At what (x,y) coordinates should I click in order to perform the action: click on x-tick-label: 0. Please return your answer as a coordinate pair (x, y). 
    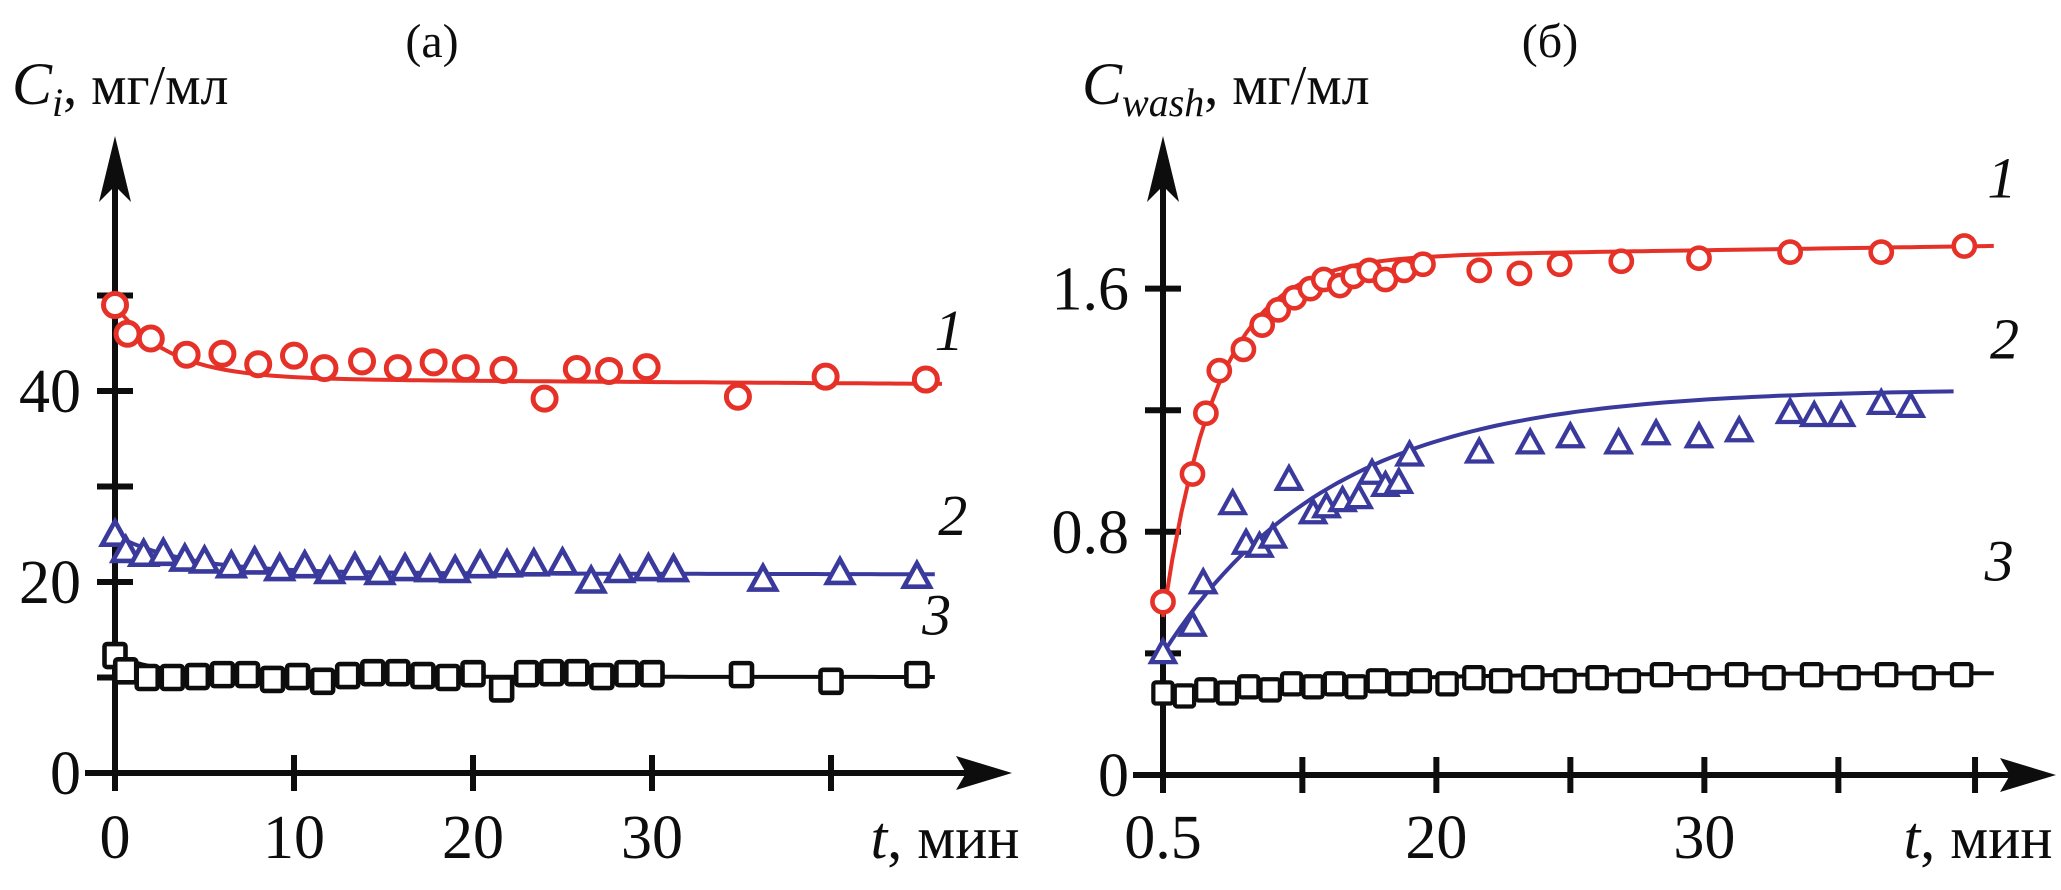
    Looking at the image, I should click on (115, 838).